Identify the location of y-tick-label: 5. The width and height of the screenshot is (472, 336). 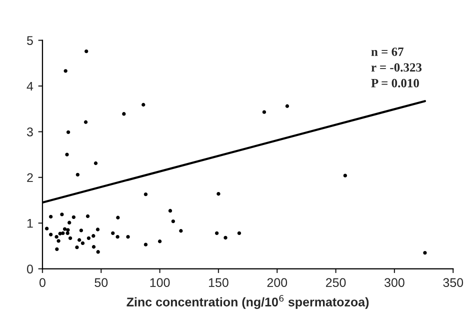
(30, 40).